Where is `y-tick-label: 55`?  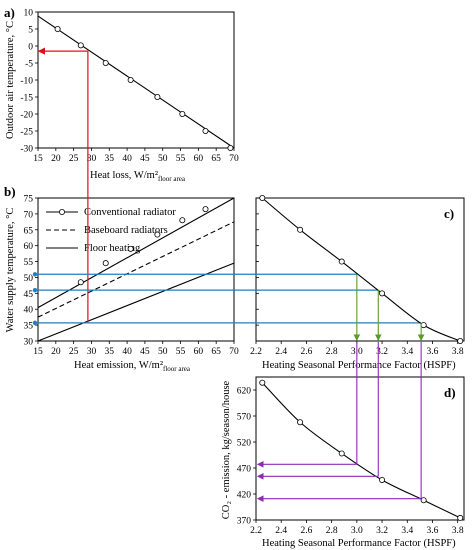
y-tick-label: 55 is located at coordinates (29, 263).